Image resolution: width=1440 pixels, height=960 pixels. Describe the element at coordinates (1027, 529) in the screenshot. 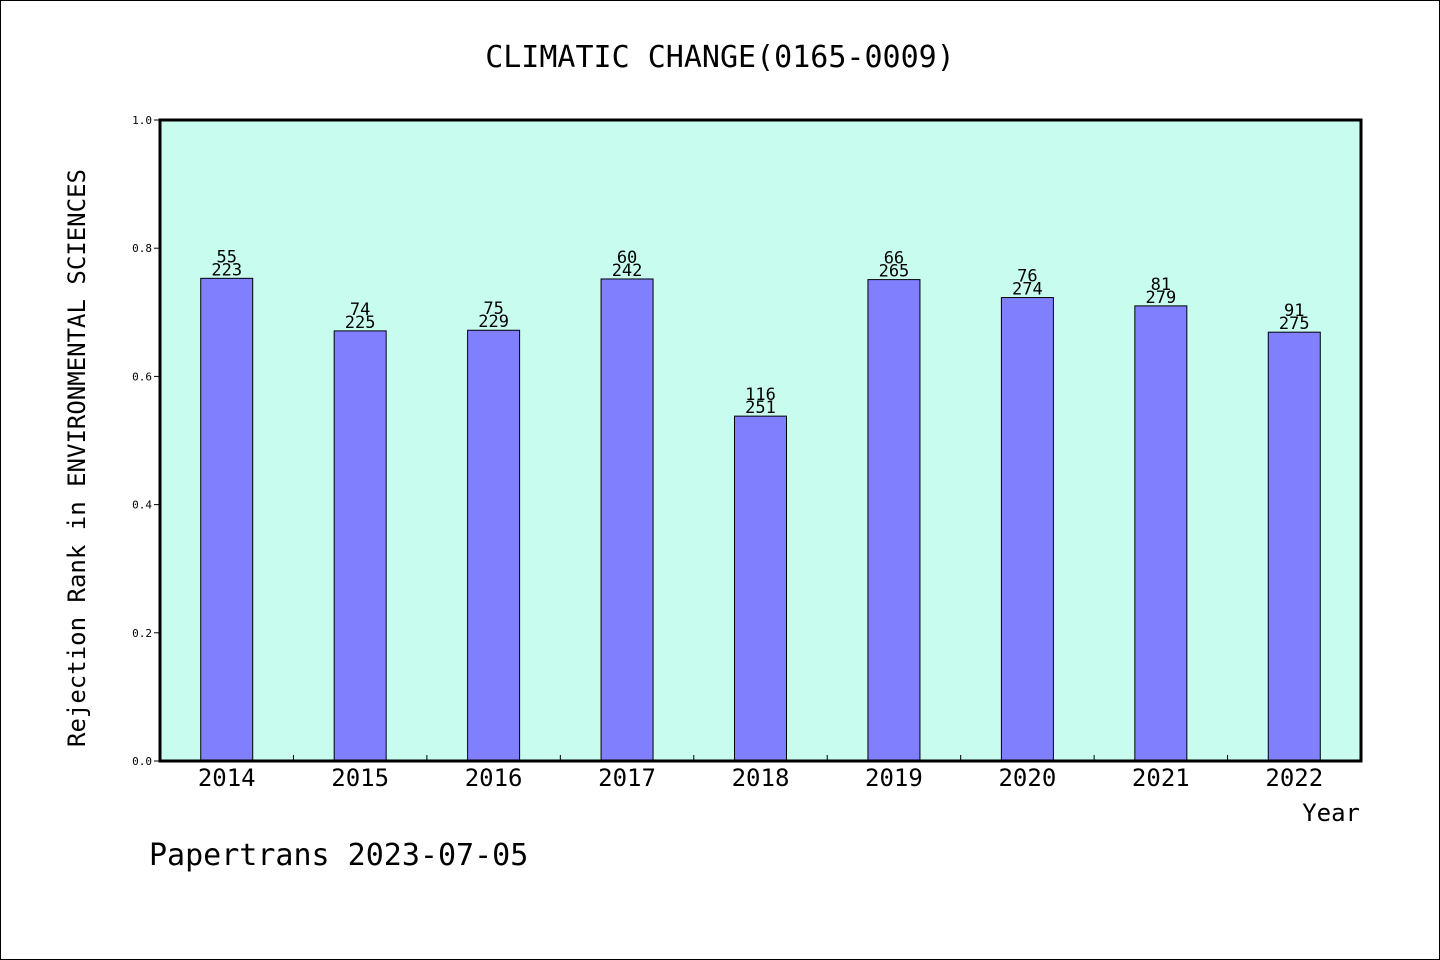

I see `bar-2020` at that location.